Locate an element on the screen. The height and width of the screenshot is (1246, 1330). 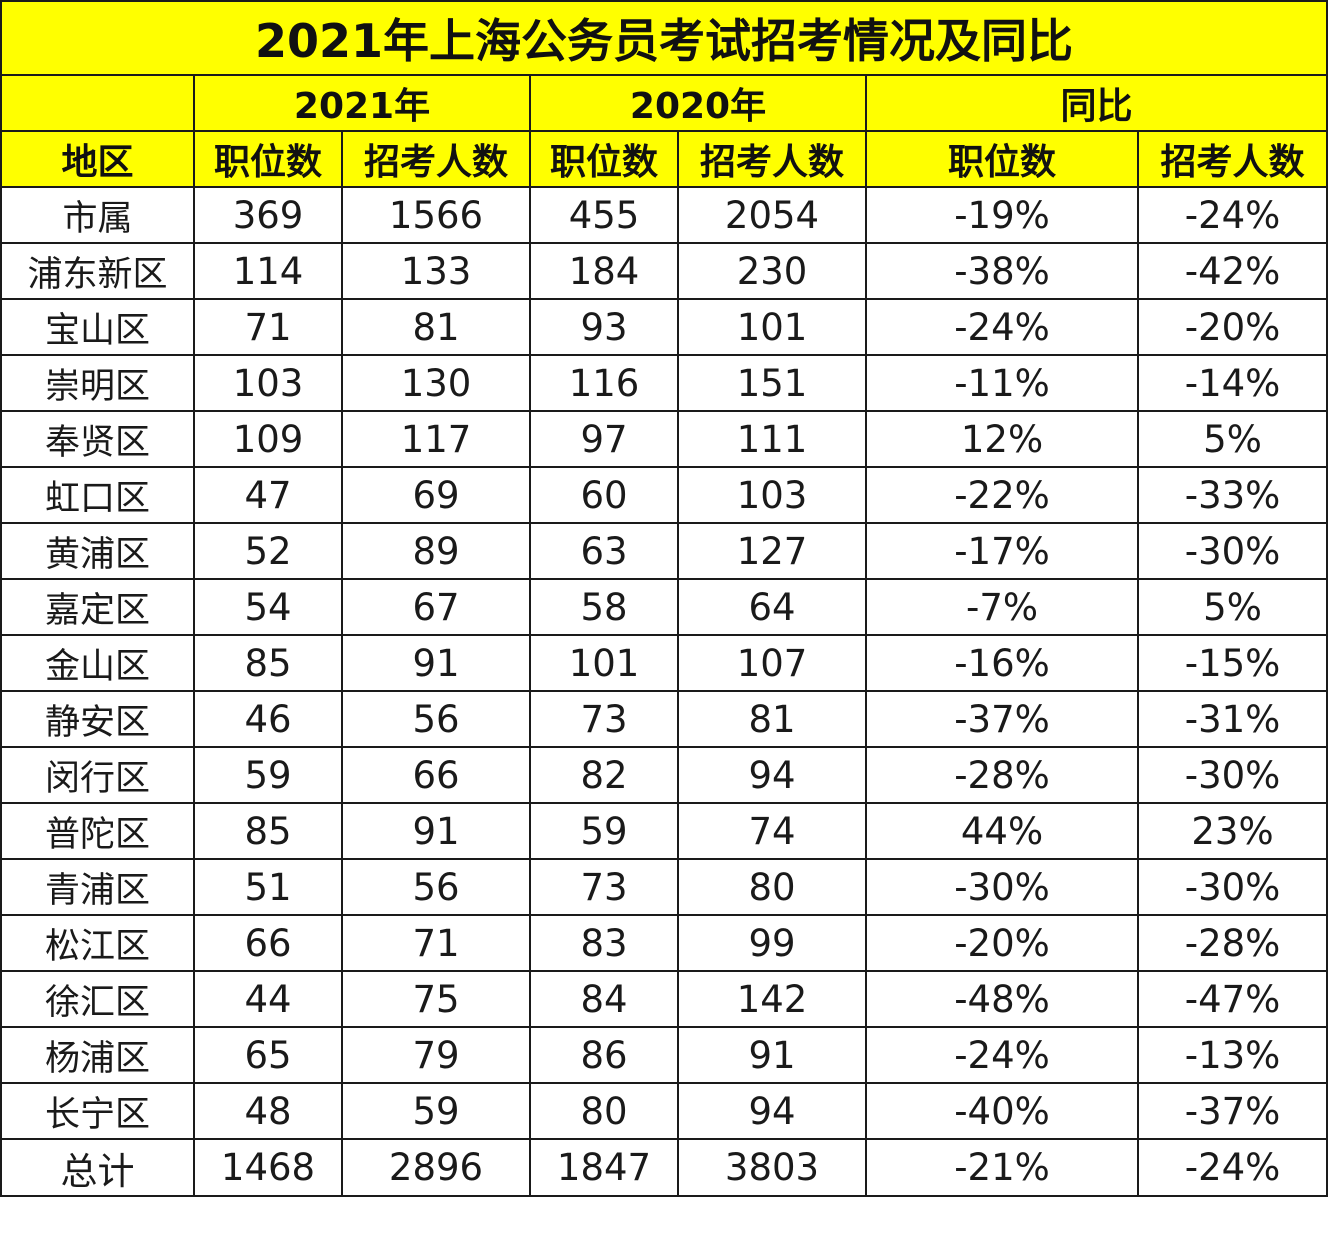
positions-2021-cell: 109 is located at coordinates (268, 439).